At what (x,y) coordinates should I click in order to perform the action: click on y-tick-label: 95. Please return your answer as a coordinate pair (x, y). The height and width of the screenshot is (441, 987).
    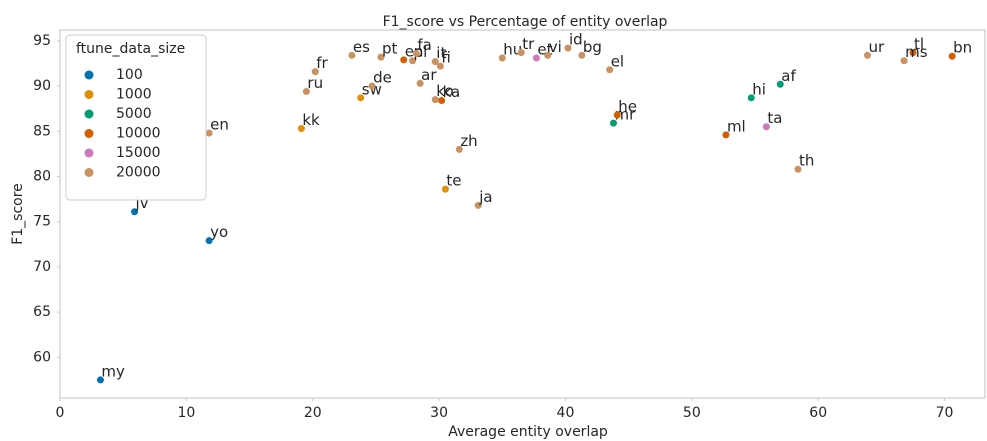
    Looking at the image, I should click on (42, 41).